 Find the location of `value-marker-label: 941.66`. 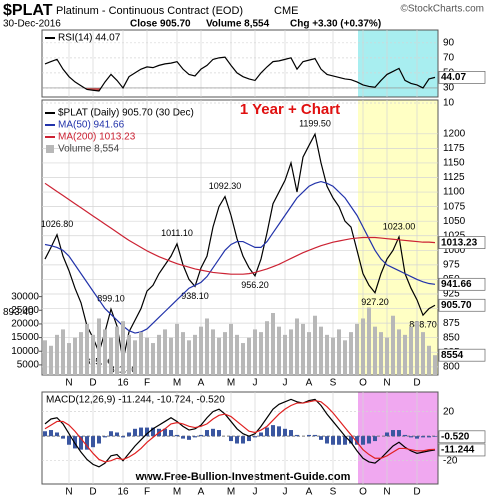

value-marker-label: 941.66 is located at coordinates (456, 284).